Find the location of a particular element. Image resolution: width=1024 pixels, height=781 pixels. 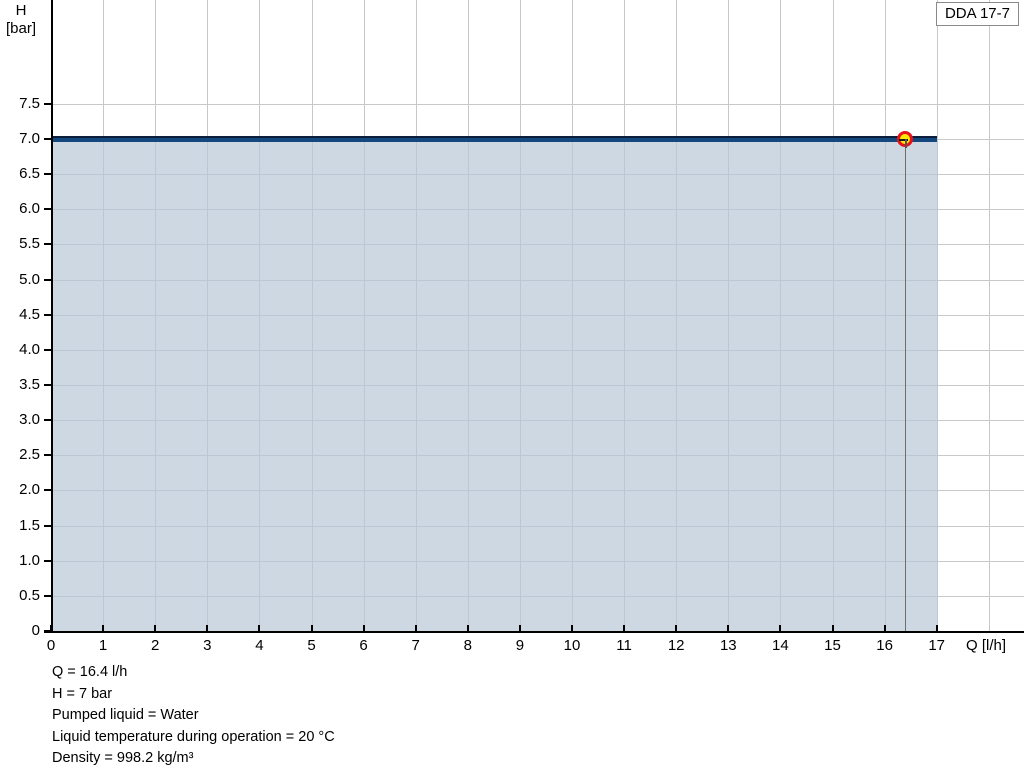

y-axis-tick-label: 5.5 is located at coordinates (29, 244).